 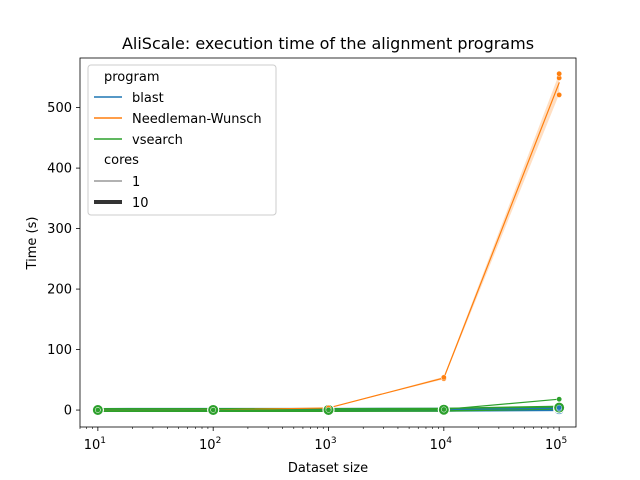 What do you see at coordinates (68, 411) in the screenshot?
I see `y-tick-label: 0` at bounding box center [68, 411].